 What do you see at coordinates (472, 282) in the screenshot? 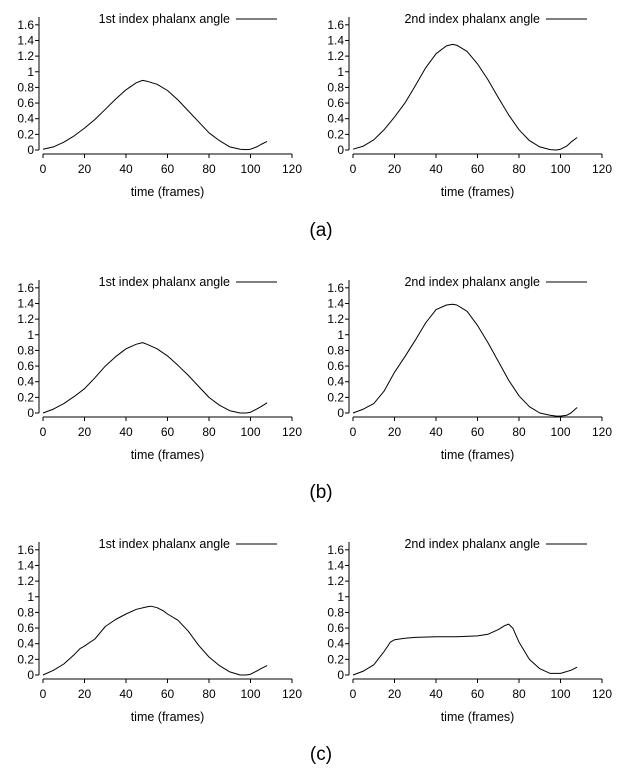
I see `legend-label: 2nd index phalanx angle` at bounding box center [472, 282].